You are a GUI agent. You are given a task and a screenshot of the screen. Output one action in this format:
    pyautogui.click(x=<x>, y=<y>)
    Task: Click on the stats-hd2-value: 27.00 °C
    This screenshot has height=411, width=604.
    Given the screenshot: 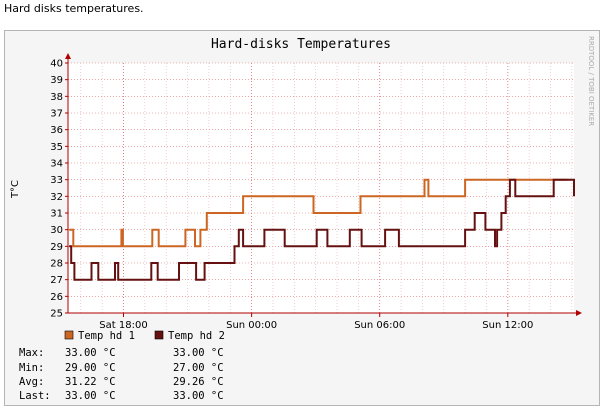 What is the action you would take?
    pyautogui.click(x=198, y=368)
    